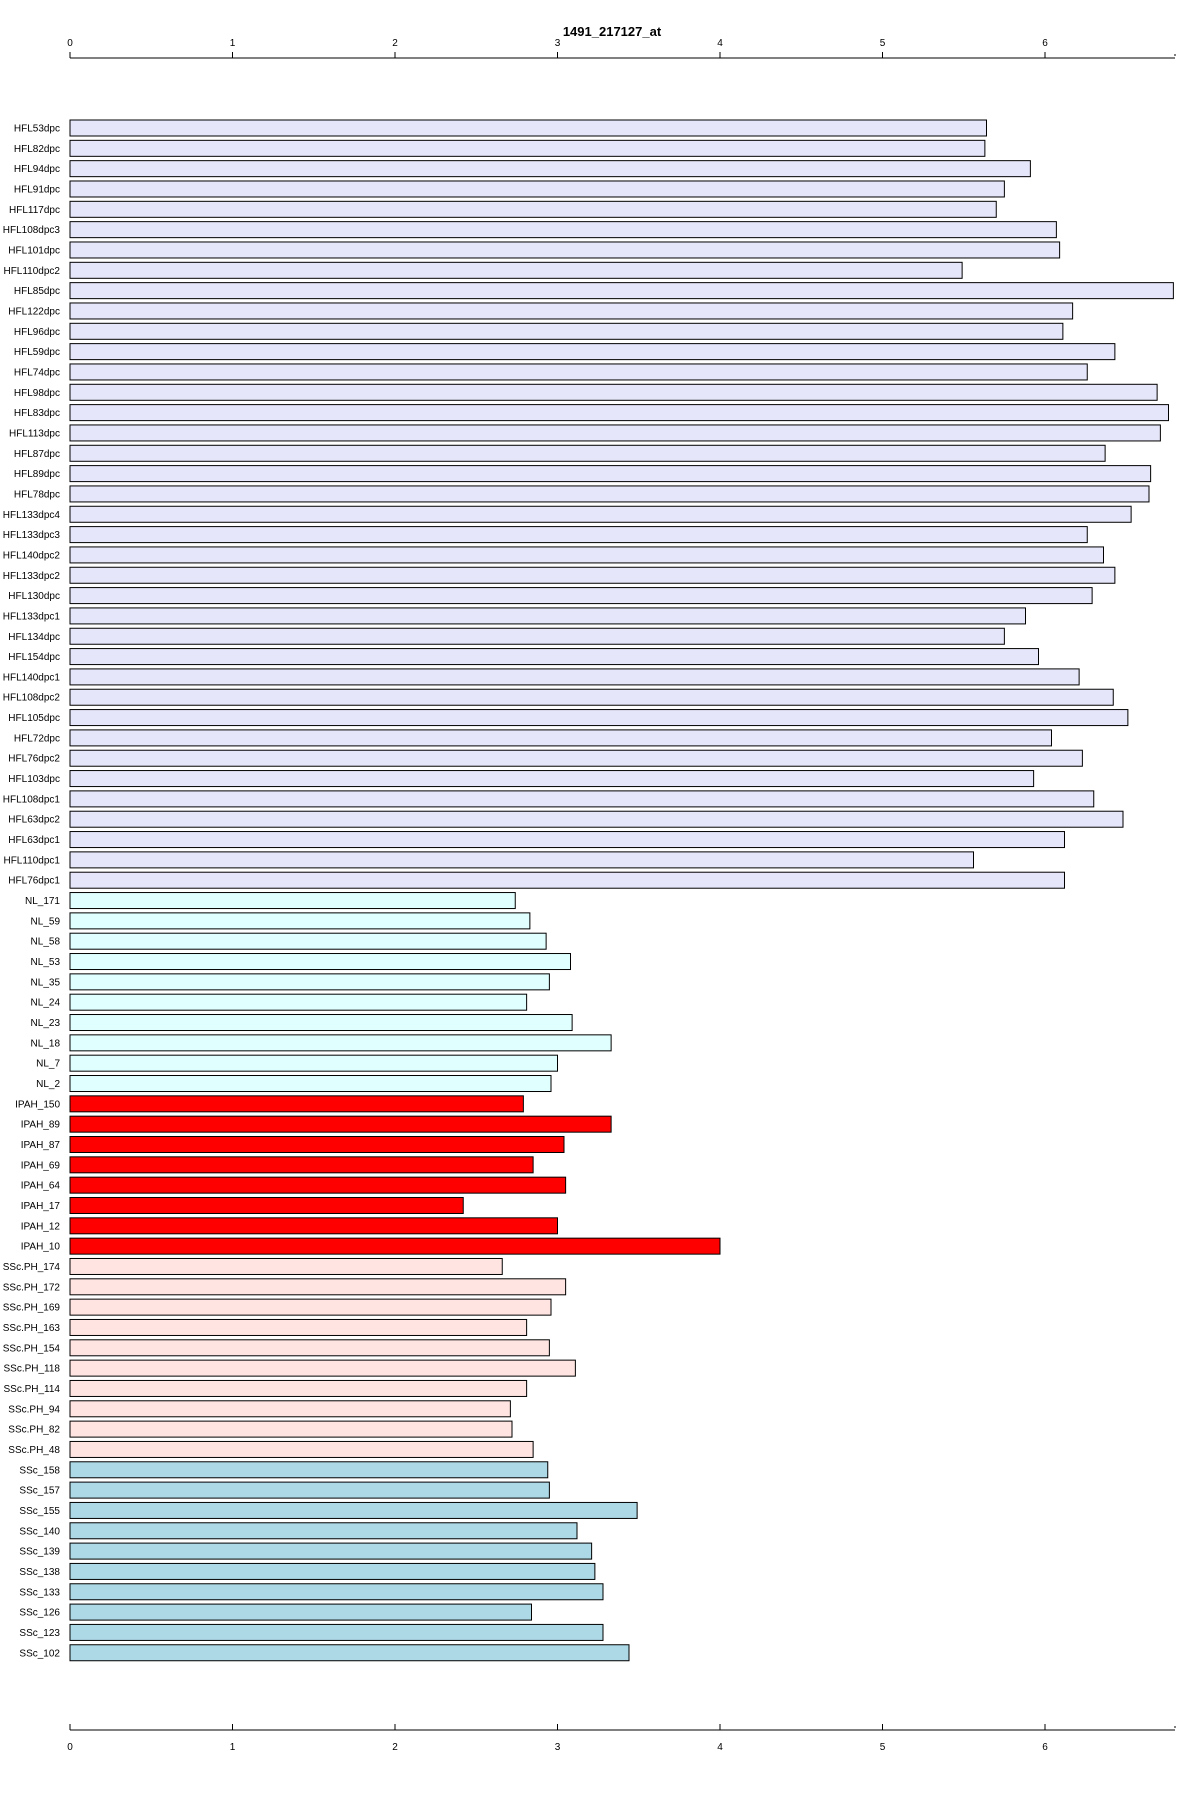 The width and height of the screenshot is (1200, 1800). I want to click on category-label: SSc.PH_118, so click(31, 1369).